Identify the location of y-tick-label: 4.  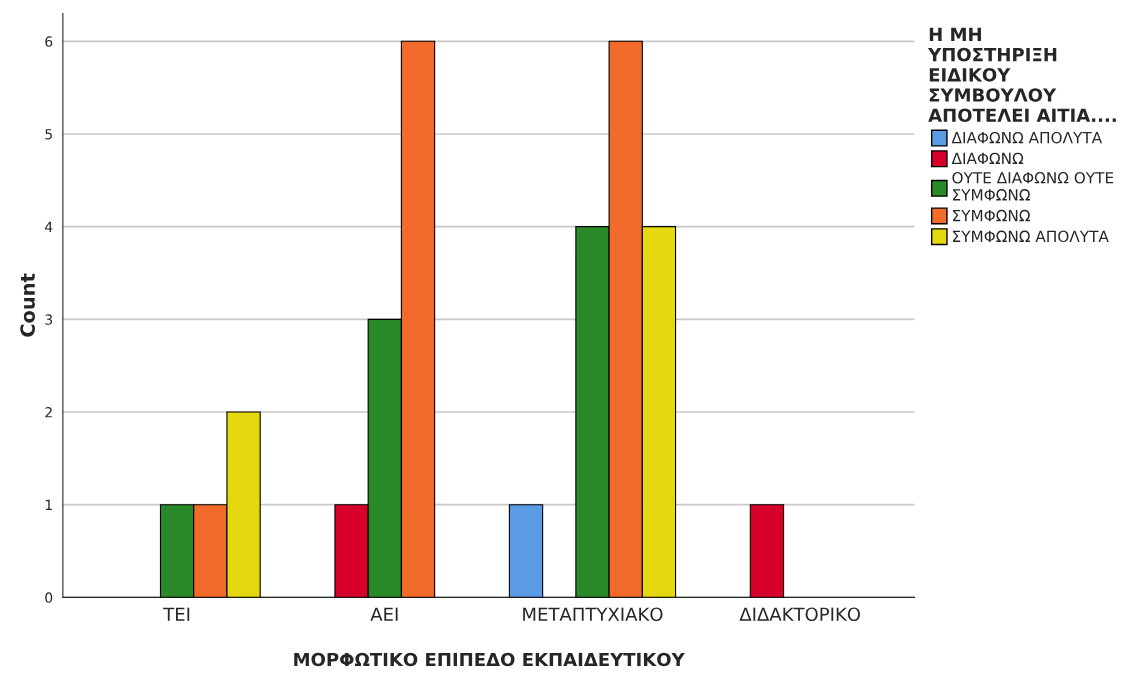
(48, 226).